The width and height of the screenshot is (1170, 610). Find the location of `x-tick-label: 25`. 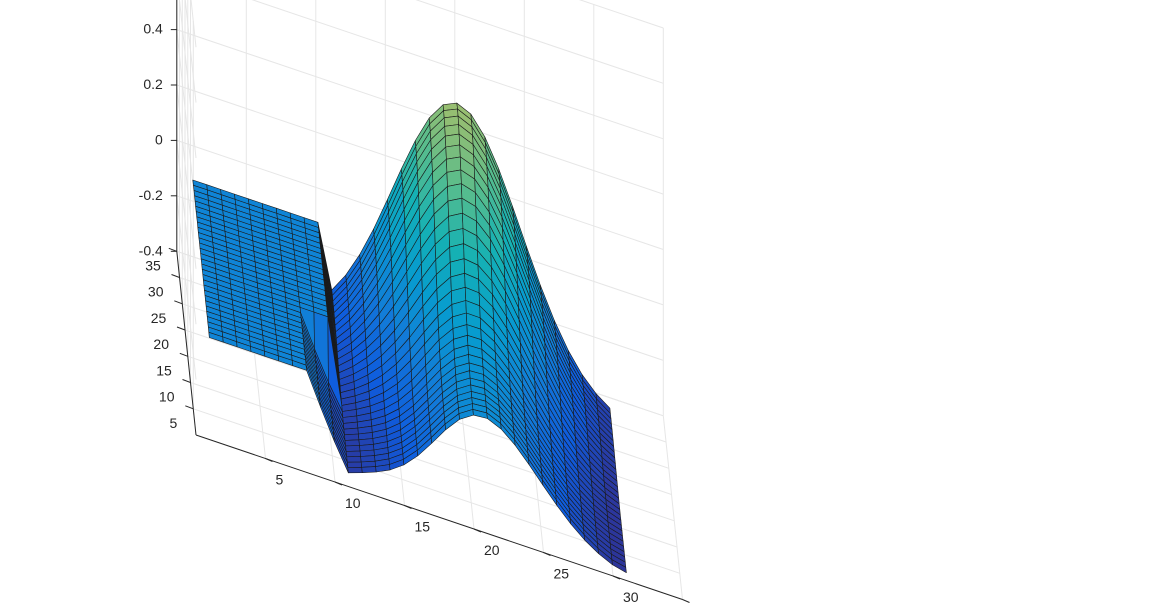

x-tick-label: 25 is located at coordinates (562, 574).